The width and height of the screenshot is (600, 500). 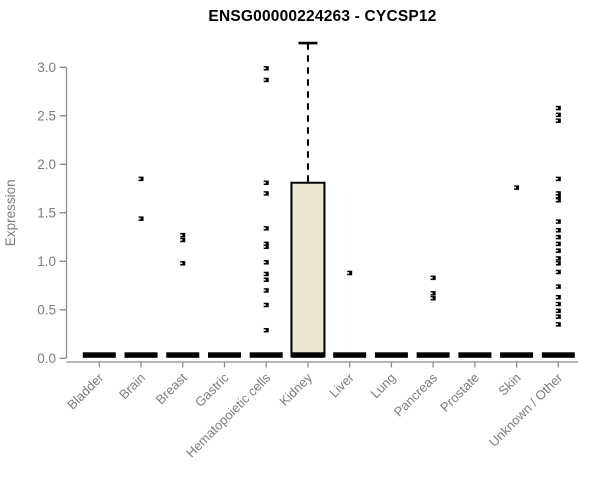 I want to click on box-kidney, so click(x=308, y=269).